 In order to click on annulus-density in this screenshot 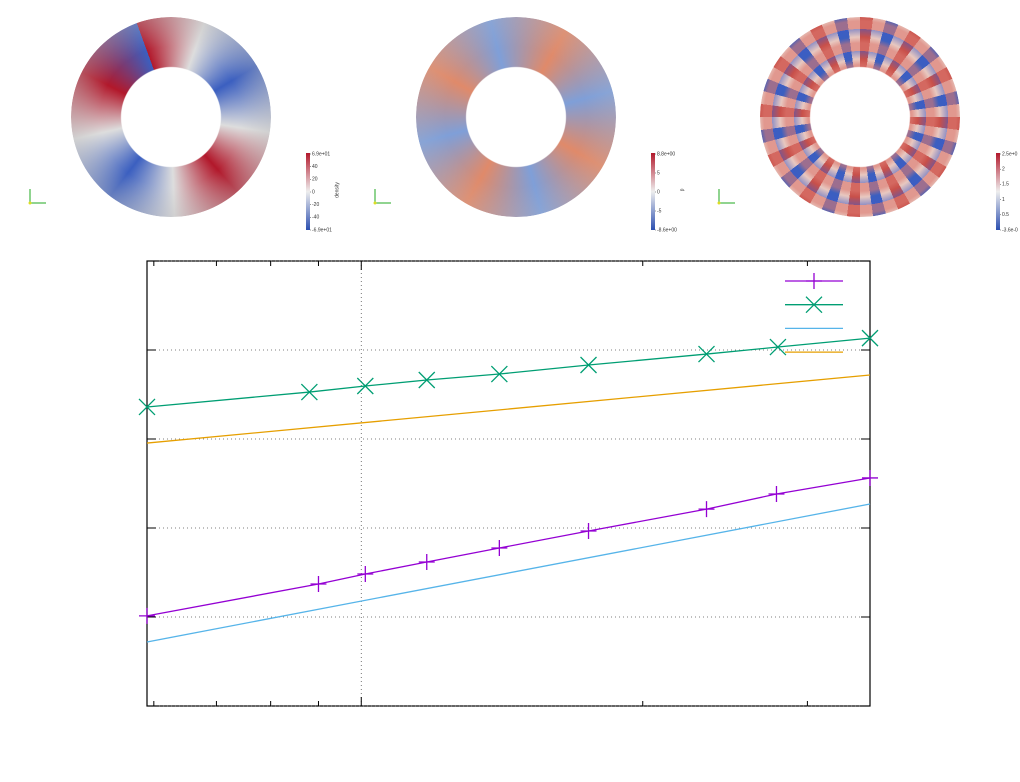, I will do `click(171, 117)`.